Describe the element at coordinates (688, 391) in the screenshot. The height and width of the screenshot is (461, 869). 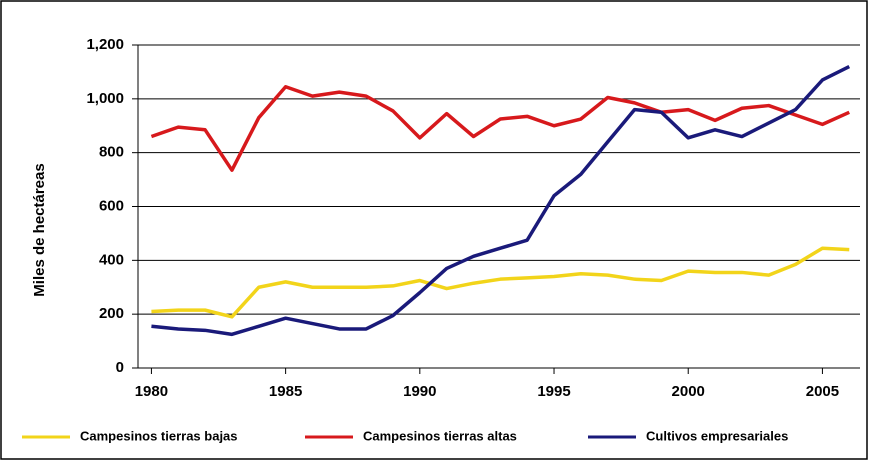
I see `x-tick-label: 2000` at that location.